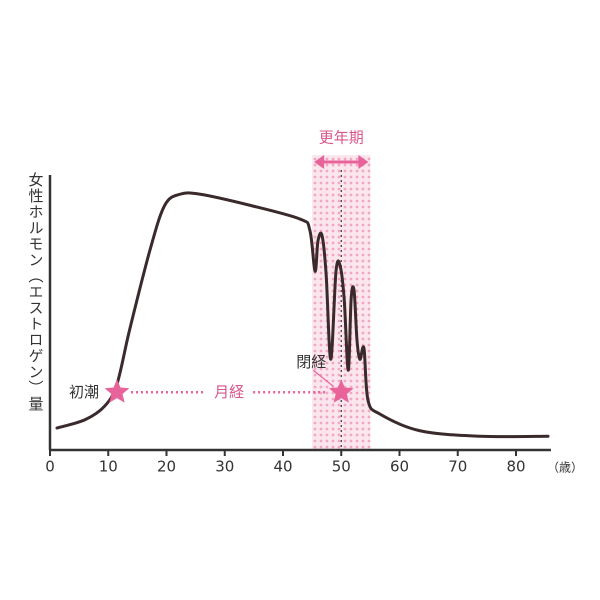 Image resolution: width=600 pixels, height=600 pixels. I want to click on x-tick-label: 50, so click(341, 467).